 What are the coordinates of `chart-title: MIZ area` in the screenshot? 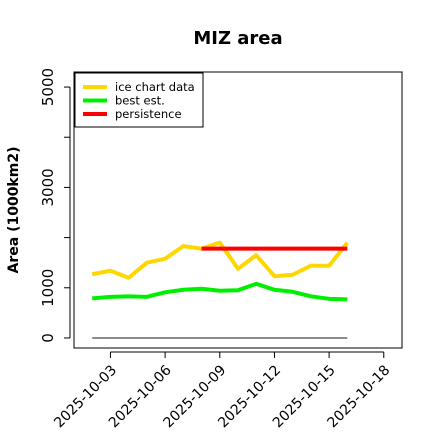 It's located at (237, 38).